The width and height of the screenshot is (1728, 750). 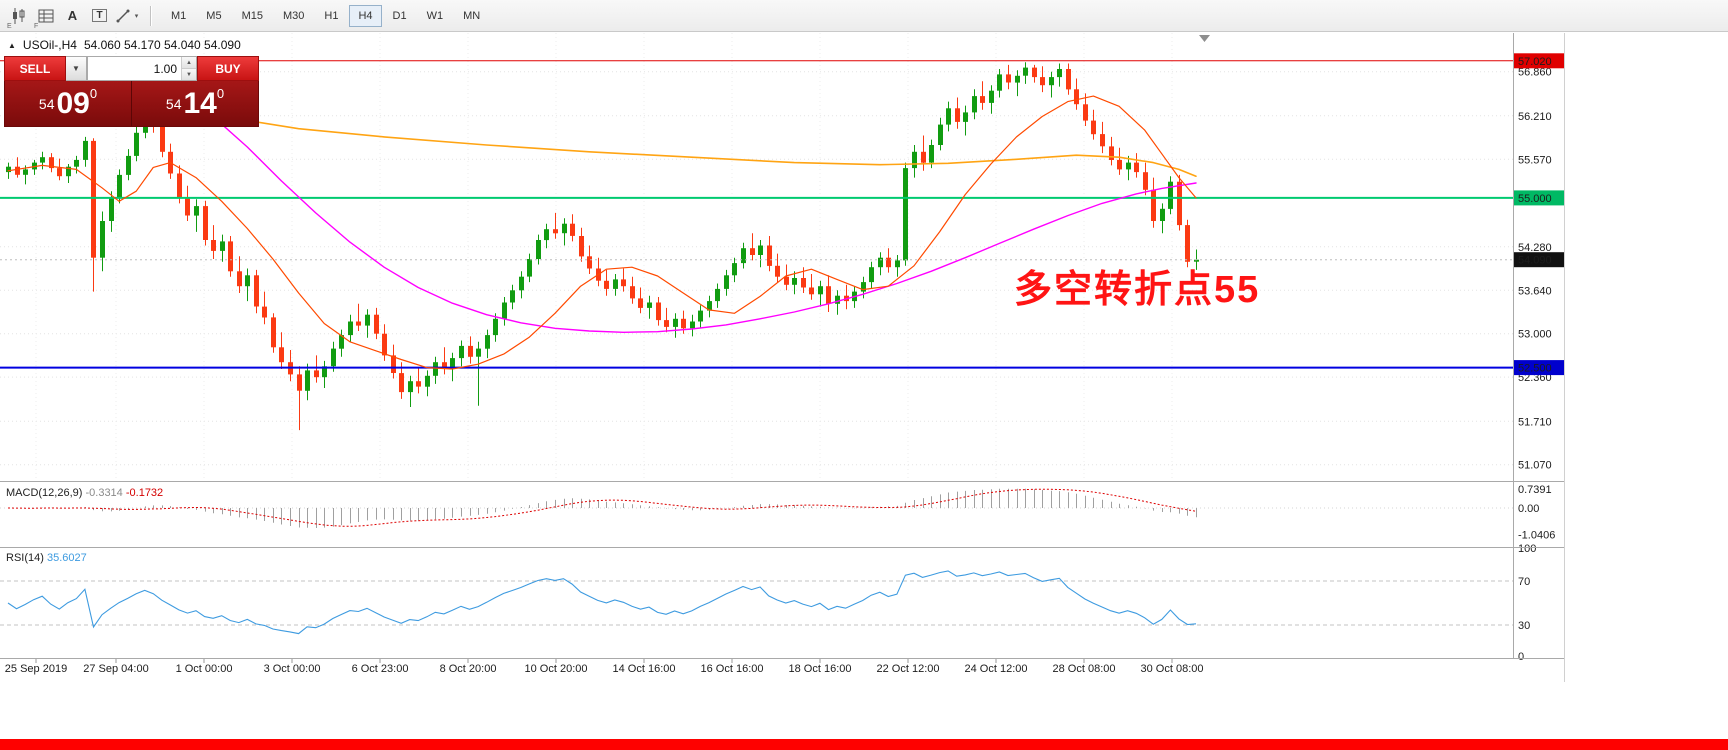 I want to click on icon-sub-label: E, so click(x=9, y=26).